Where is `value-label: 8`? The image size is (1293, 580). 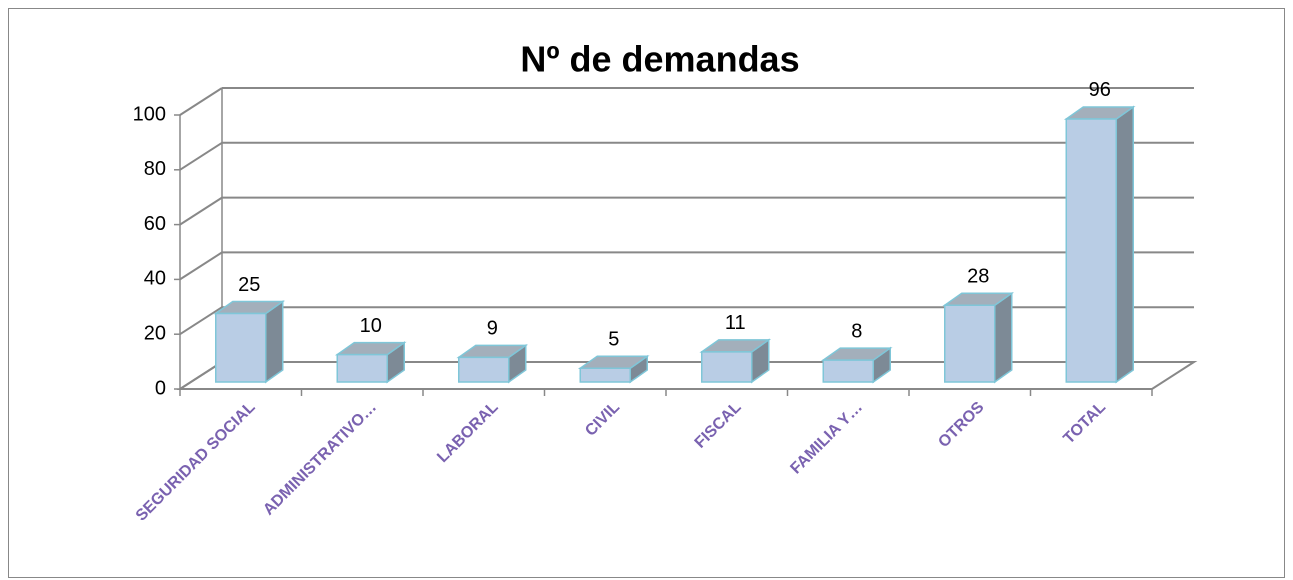
value-label: 8 is located at coordinates (856, 331).